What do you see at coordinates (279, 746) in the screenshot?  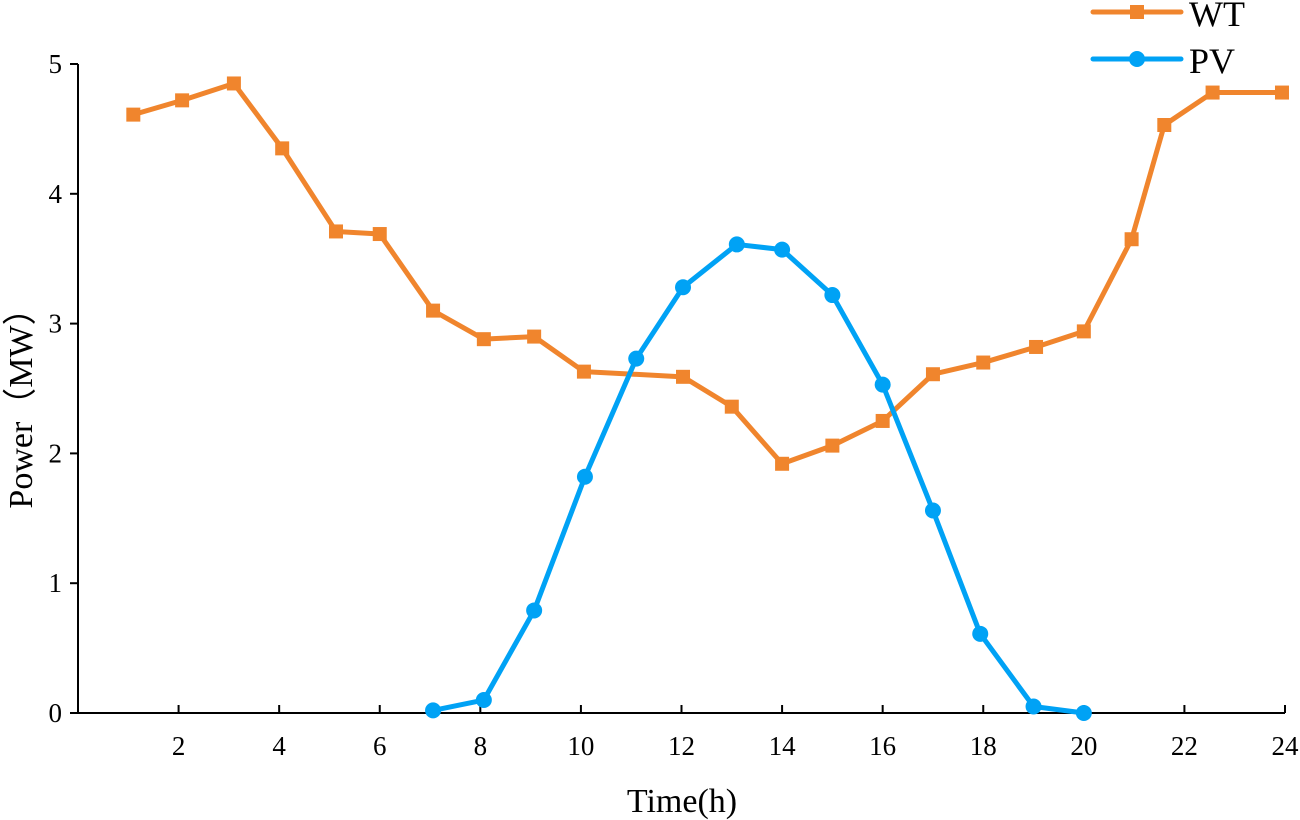 I see `x-tick-label: 4` at bounding box center [279, 746].